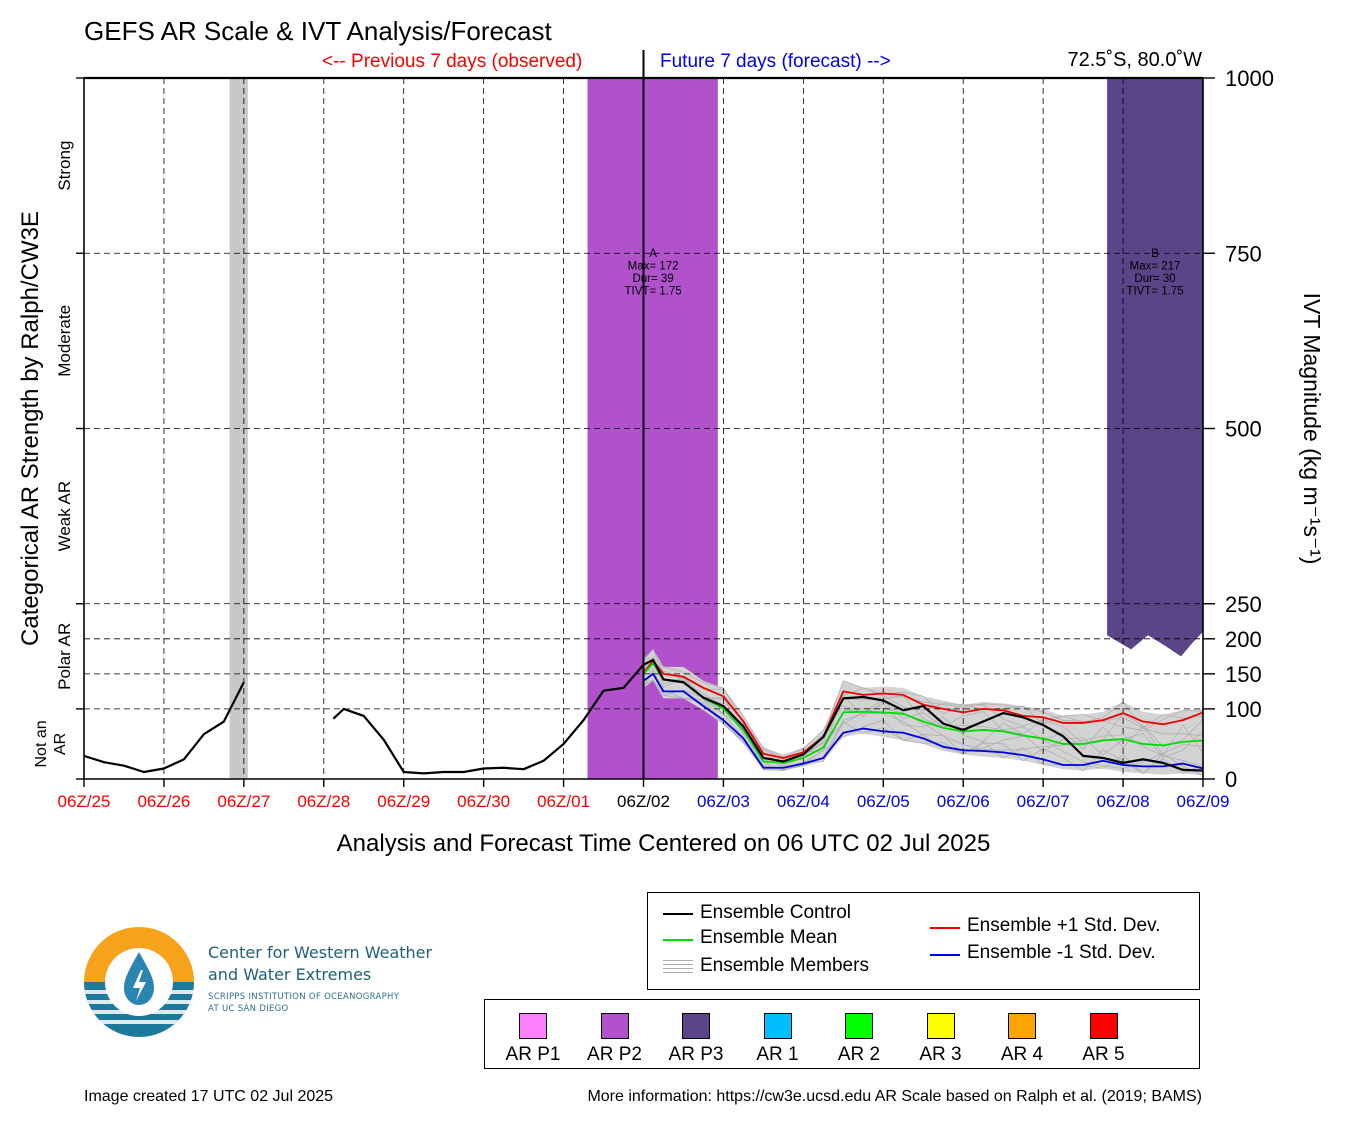 The image size is (1348, 1128). I want to click on ar-scale-label: AR 4, so click(1022, 1054).